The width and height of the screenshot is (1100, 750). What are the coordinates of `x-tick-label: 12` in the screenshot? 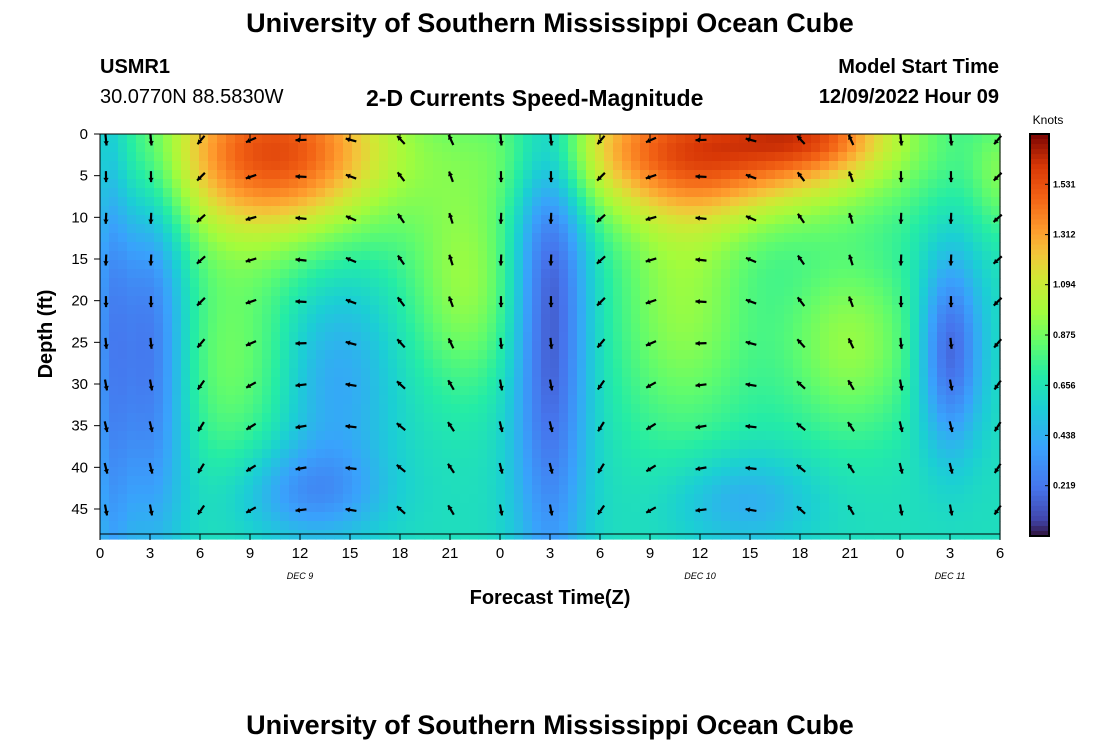 It's located at (300, 553).